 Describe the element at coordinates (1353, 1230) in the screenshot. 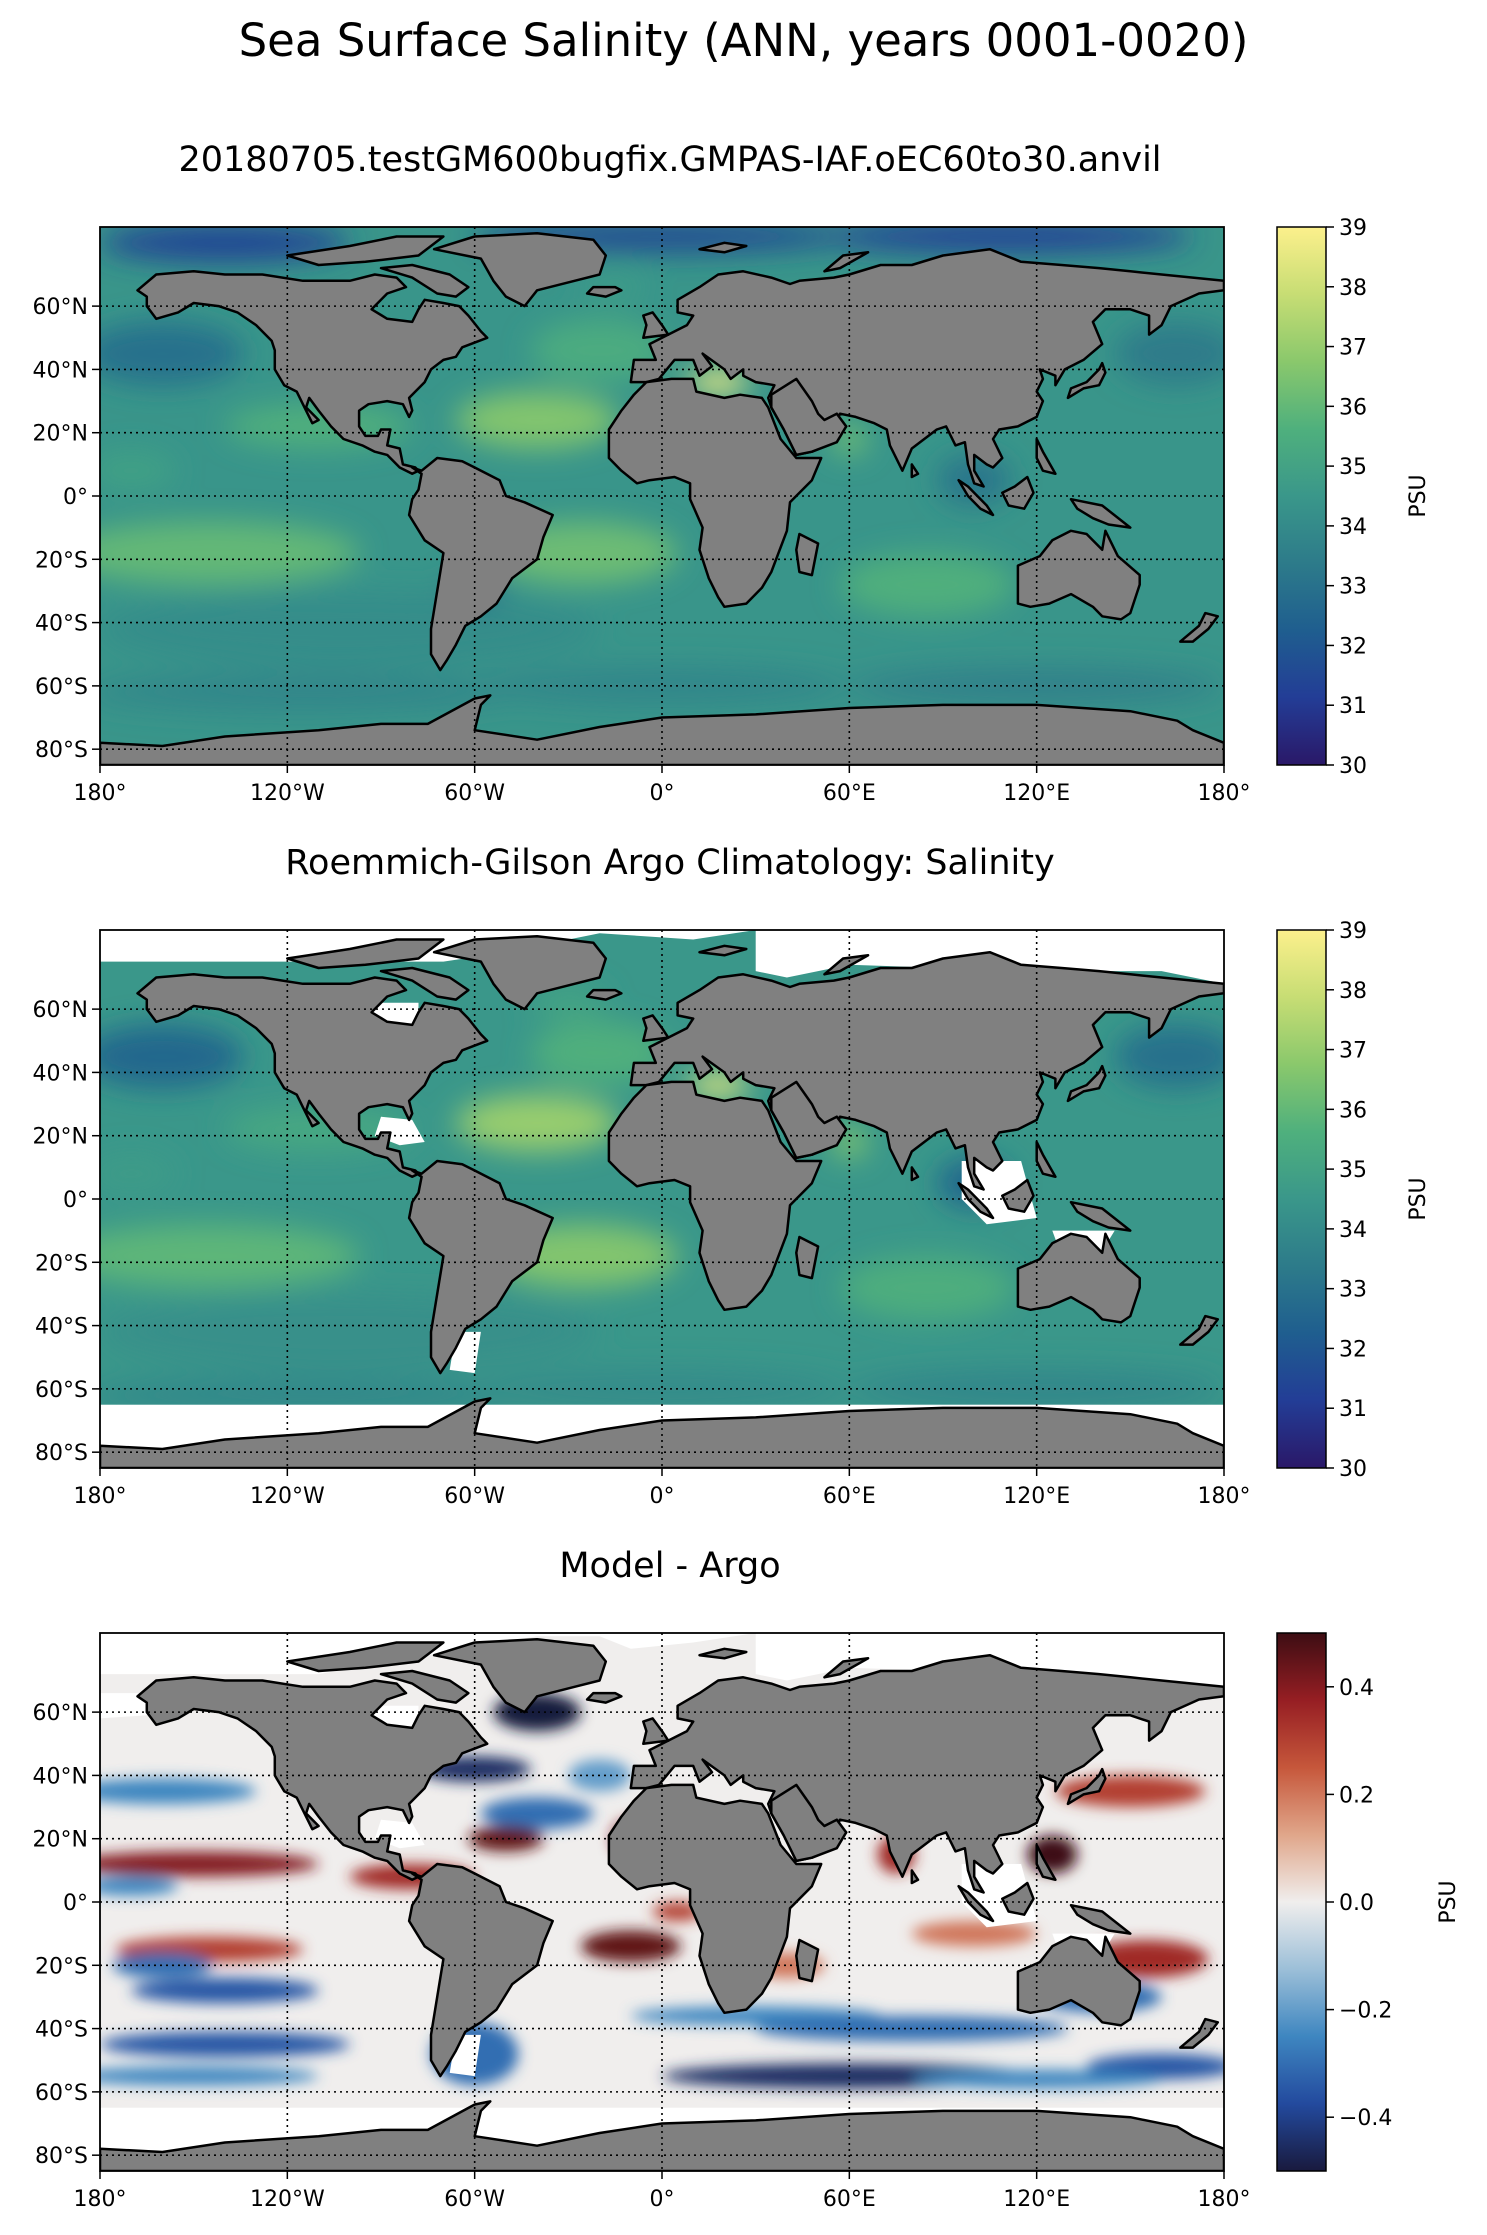

I see `colorbar-tick-label: 34` at that location.